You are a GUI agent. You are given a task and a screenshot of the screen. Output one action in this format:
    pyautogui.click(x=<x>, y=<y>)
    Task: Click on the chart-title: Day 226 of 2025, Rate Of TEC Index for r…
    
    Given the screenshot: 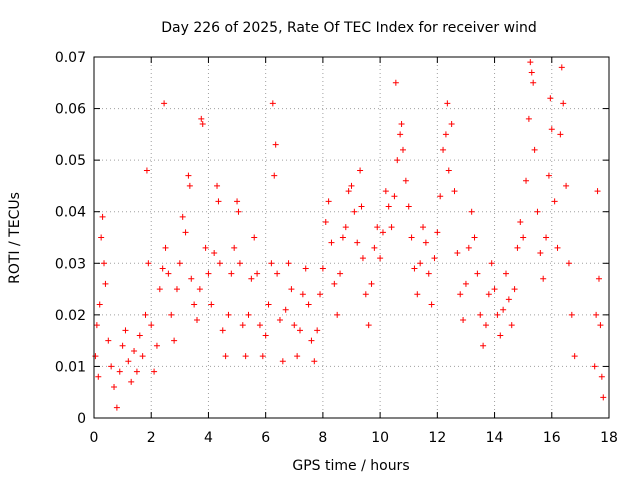 What is the action you would take?
    pyautogui.click(x=348, y=28)
    